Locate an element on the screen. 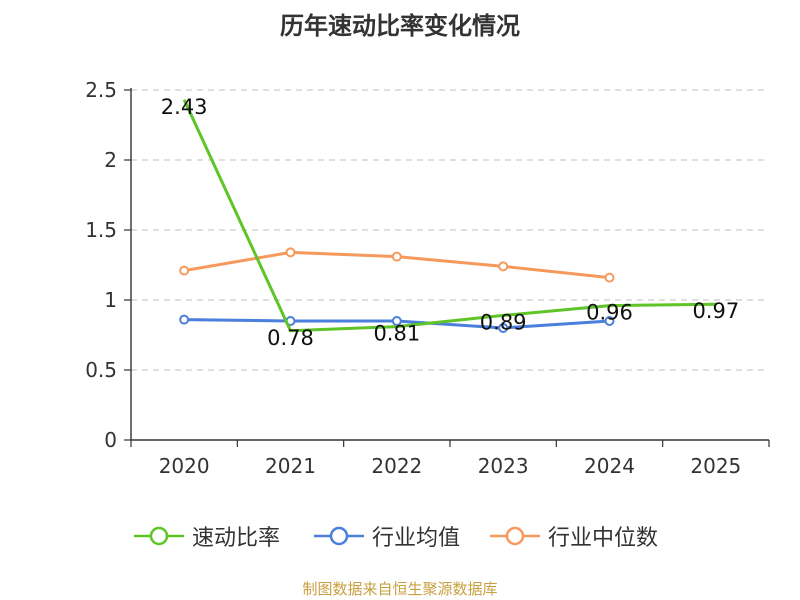 The image size is (800, 600). y-tick-label: 2.5 is located at coordinates (101, 90).